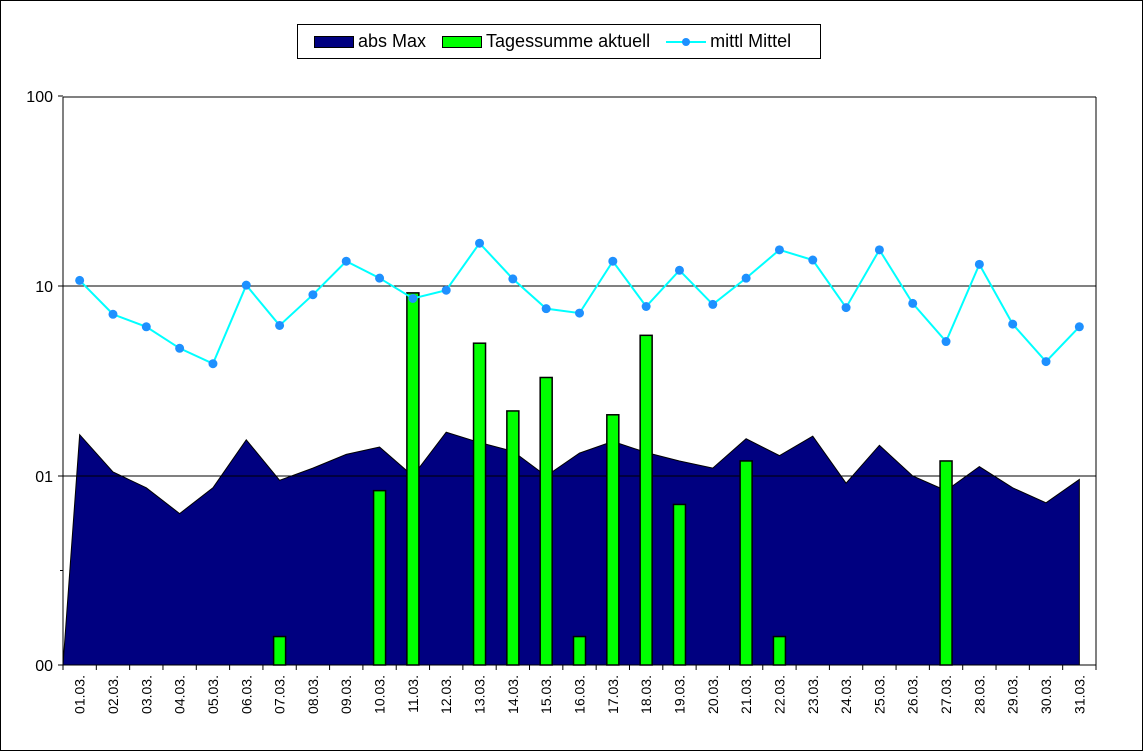 This screenshot has width=1143, height=751. I want to click on x-tick-label: 27.03., so click(946, 694).